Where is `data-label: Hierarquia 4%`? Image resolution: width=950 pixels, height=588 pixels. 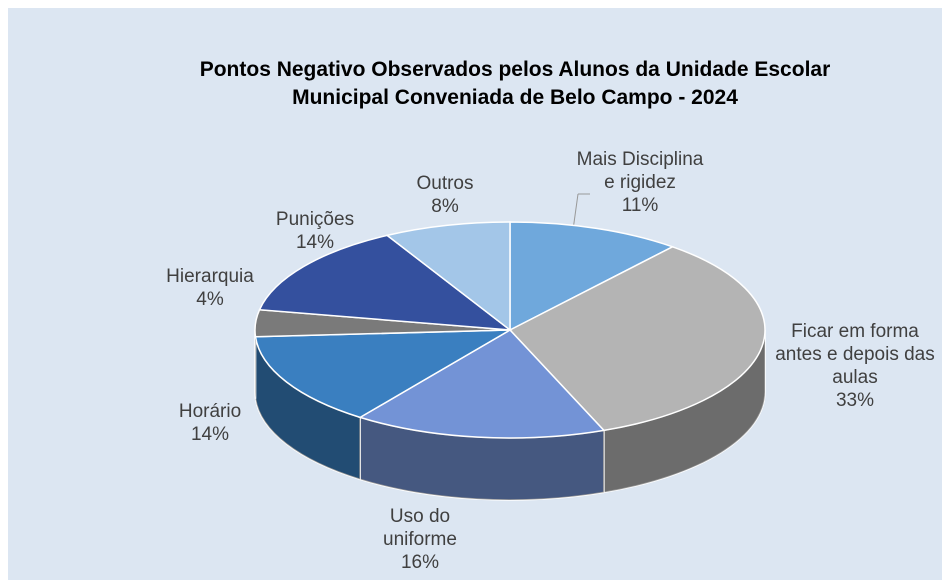 data-label: Hierarquia 4% is located at coordinates (210, 288).